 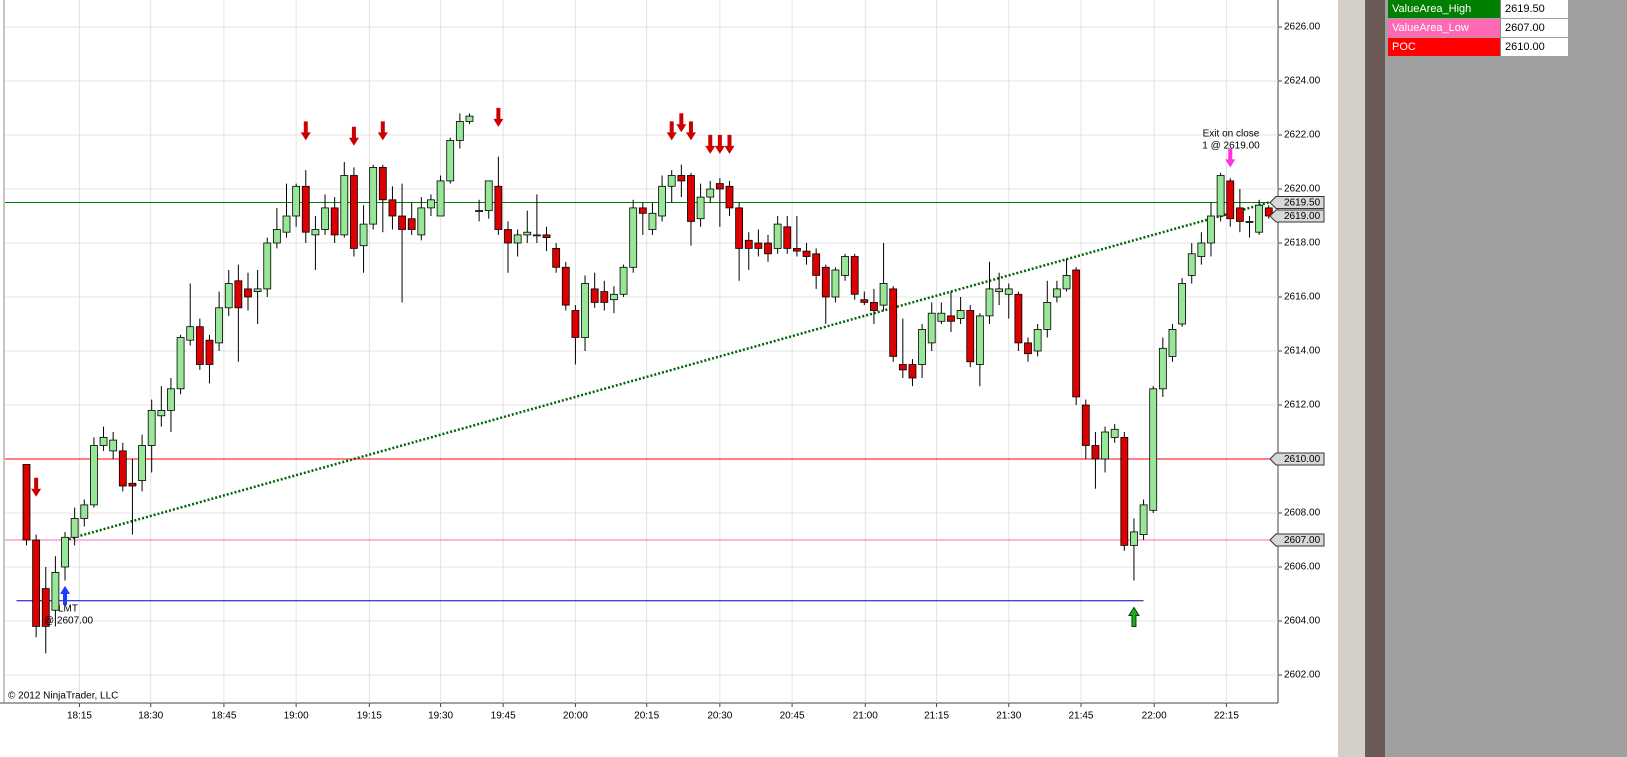 What do you see at coordinates (69, 621) in the screenshot?
I see `entry-text: @ 2607.00` at bounding box center [69, 621].